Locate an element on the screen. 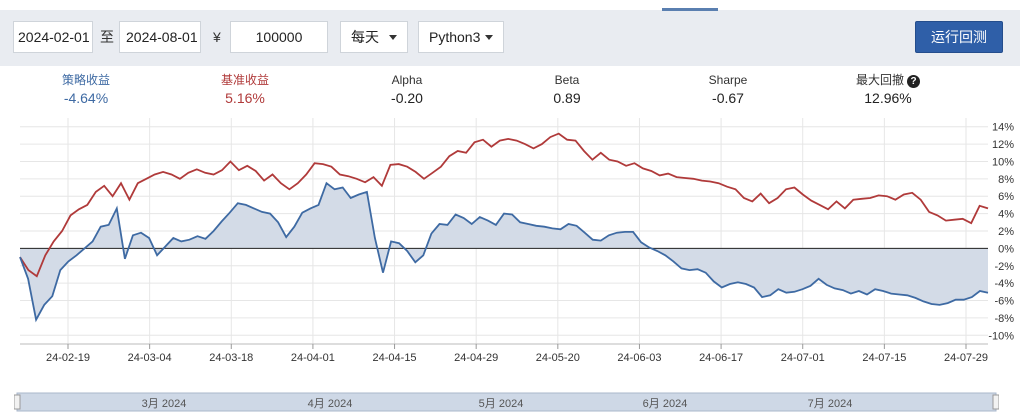 The width and height of the screenshot is (1020, 420). navigator-right-handle is located at coordinates (995, 402).